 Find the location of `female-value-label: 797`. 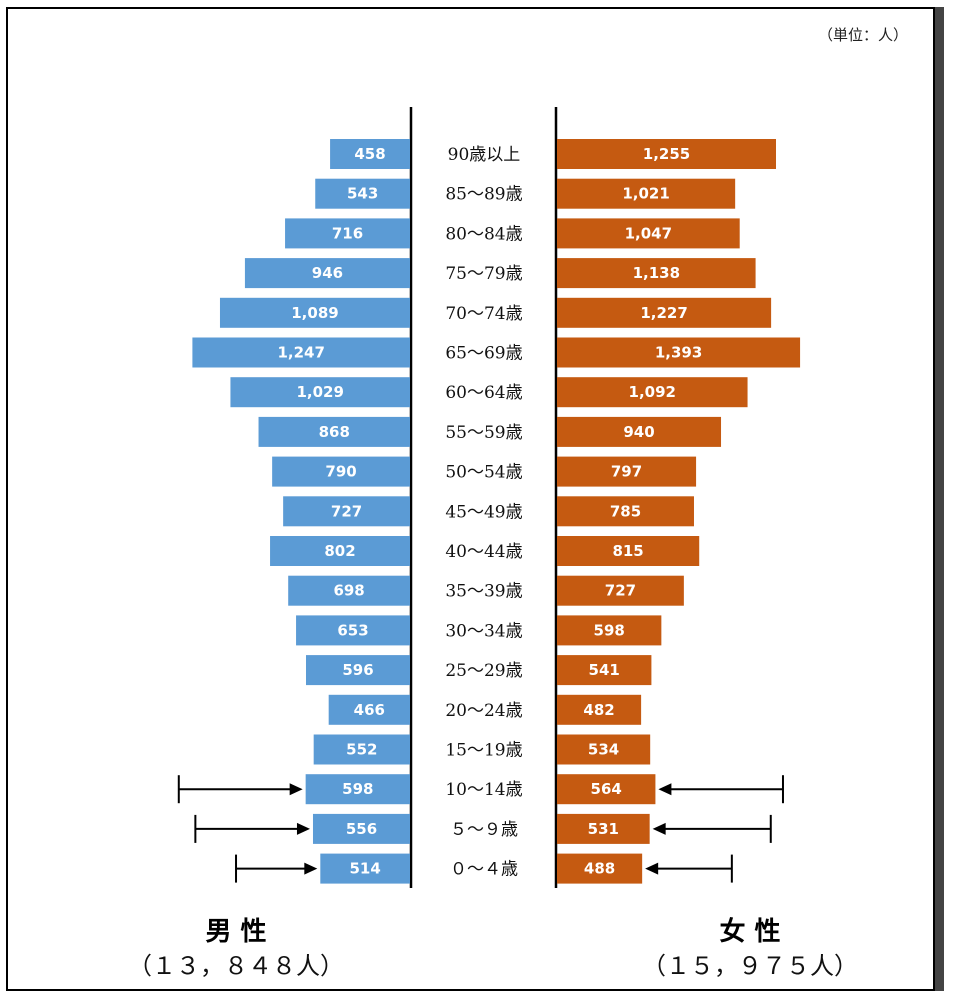

female-value-label: 797 is located at coordinates (626, 472).